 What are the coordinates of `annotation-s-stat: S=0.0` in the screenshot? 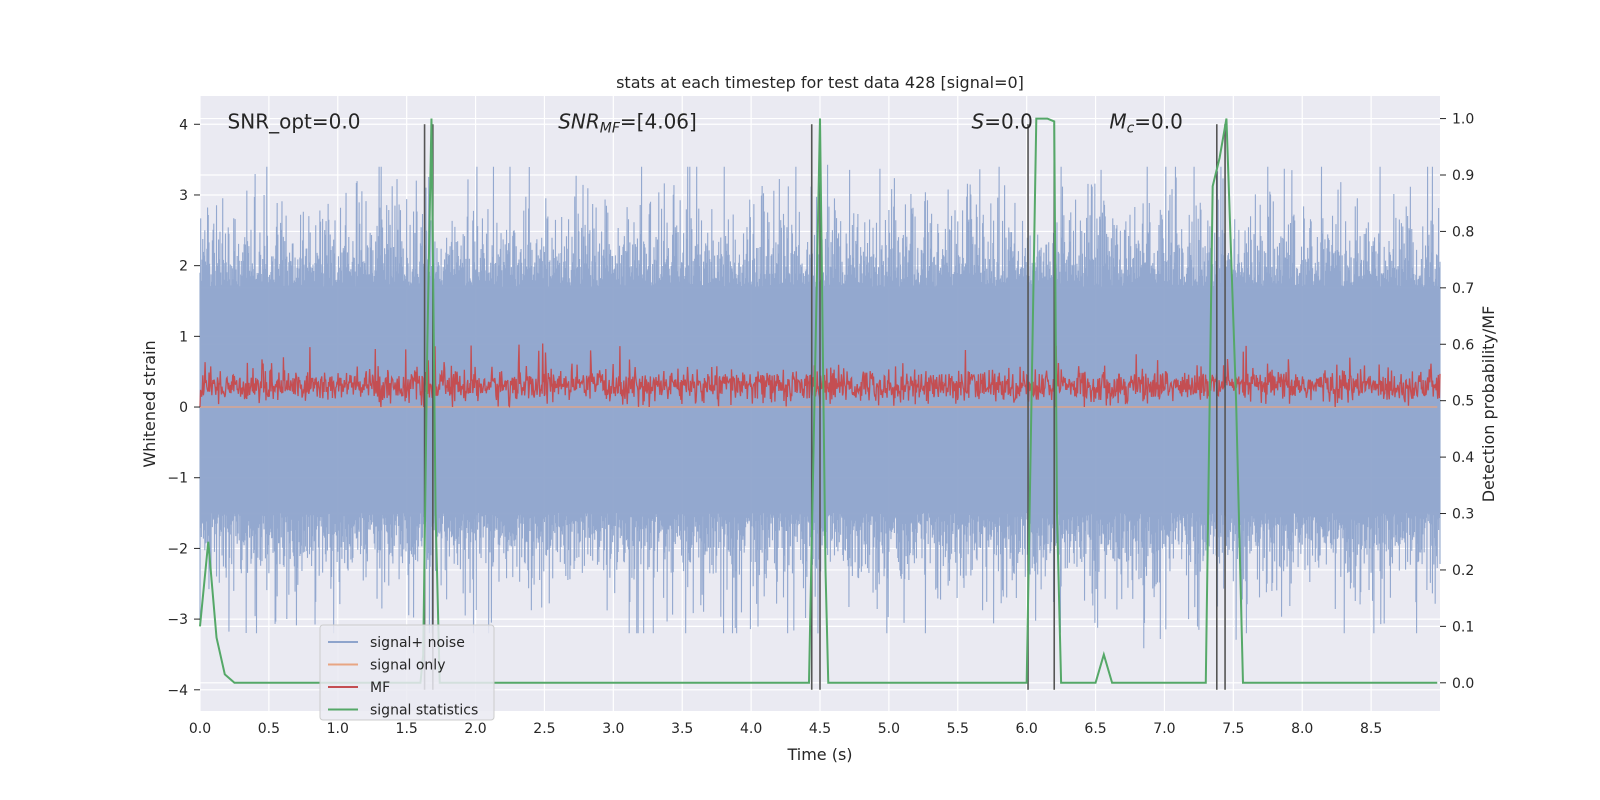 It's located at (1002, 122).